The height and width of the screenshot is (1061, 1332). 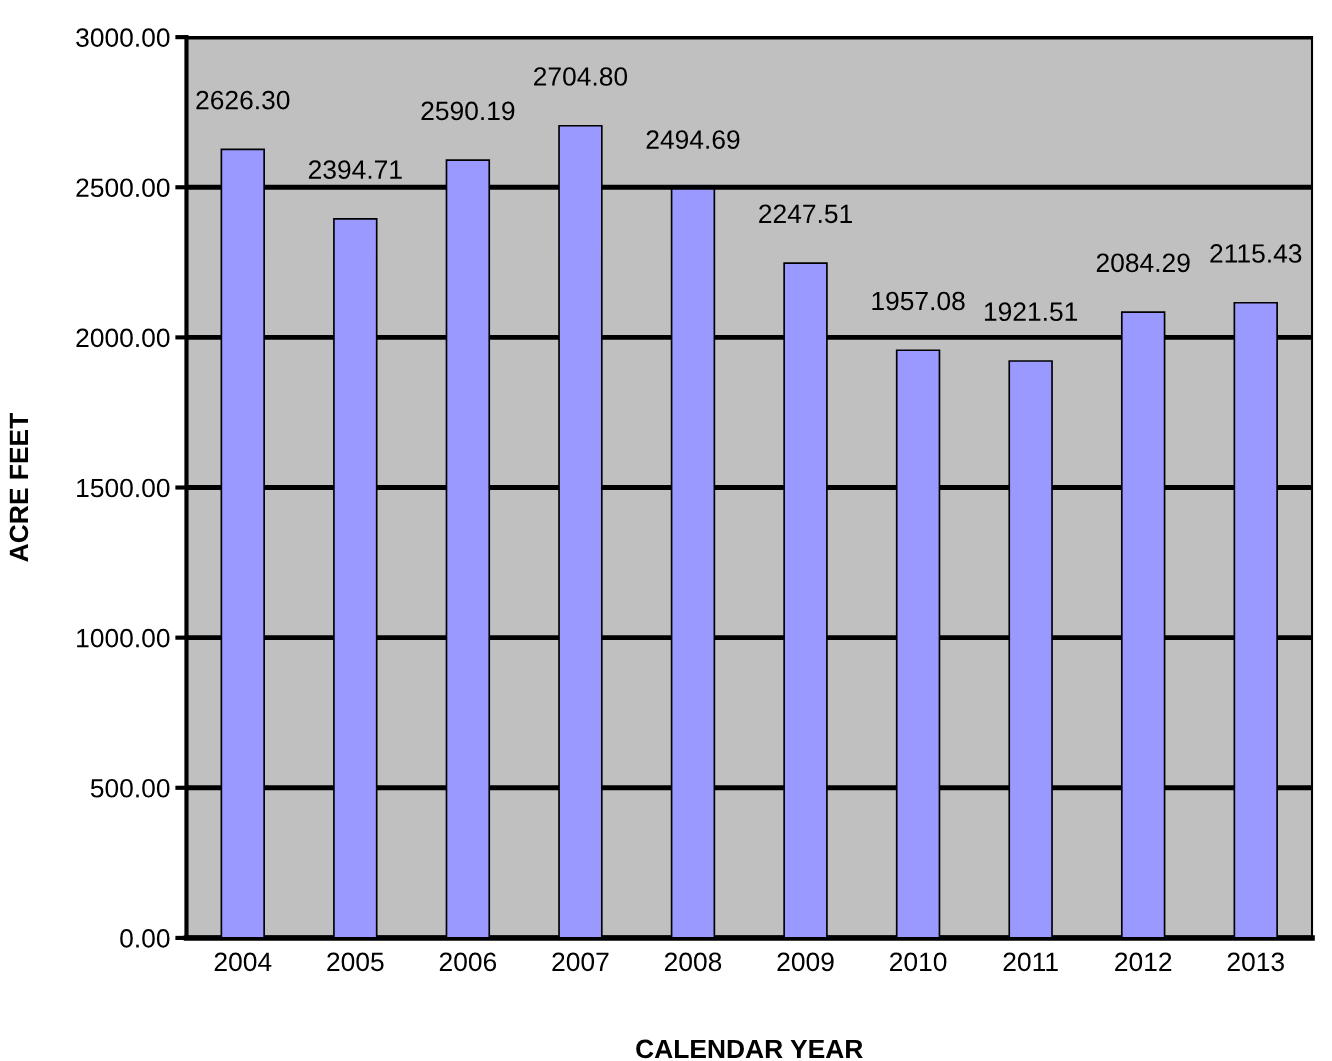 What do you see at coordinates (805, 962) in the screenshot?
I see `x-tick-label: 2009` at bounding box center [805, 962].